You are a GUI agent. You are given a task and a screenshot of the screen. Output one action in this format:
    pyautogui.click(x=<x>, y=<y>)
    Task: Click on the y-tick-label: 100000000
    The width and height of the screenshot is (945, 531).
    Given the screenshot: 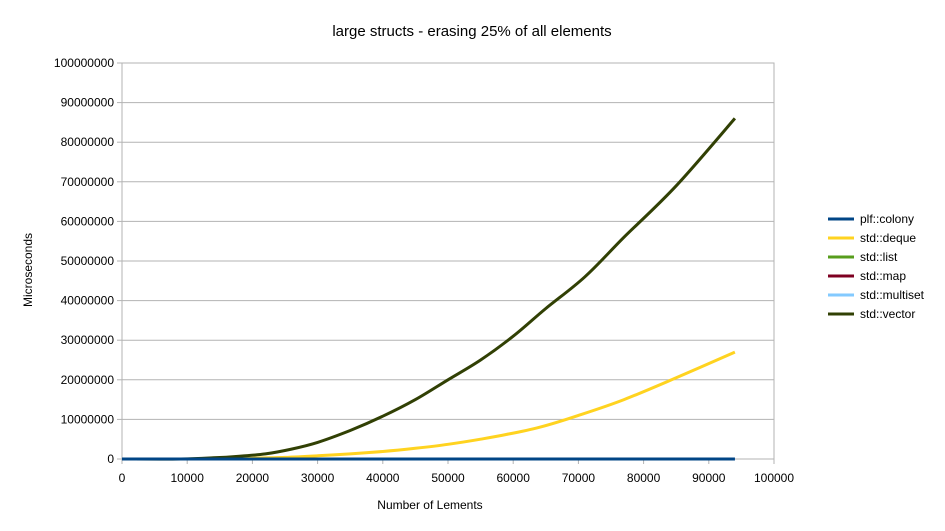 What is the action you would take?
    pyautogui.click(x=84, y=63)
    